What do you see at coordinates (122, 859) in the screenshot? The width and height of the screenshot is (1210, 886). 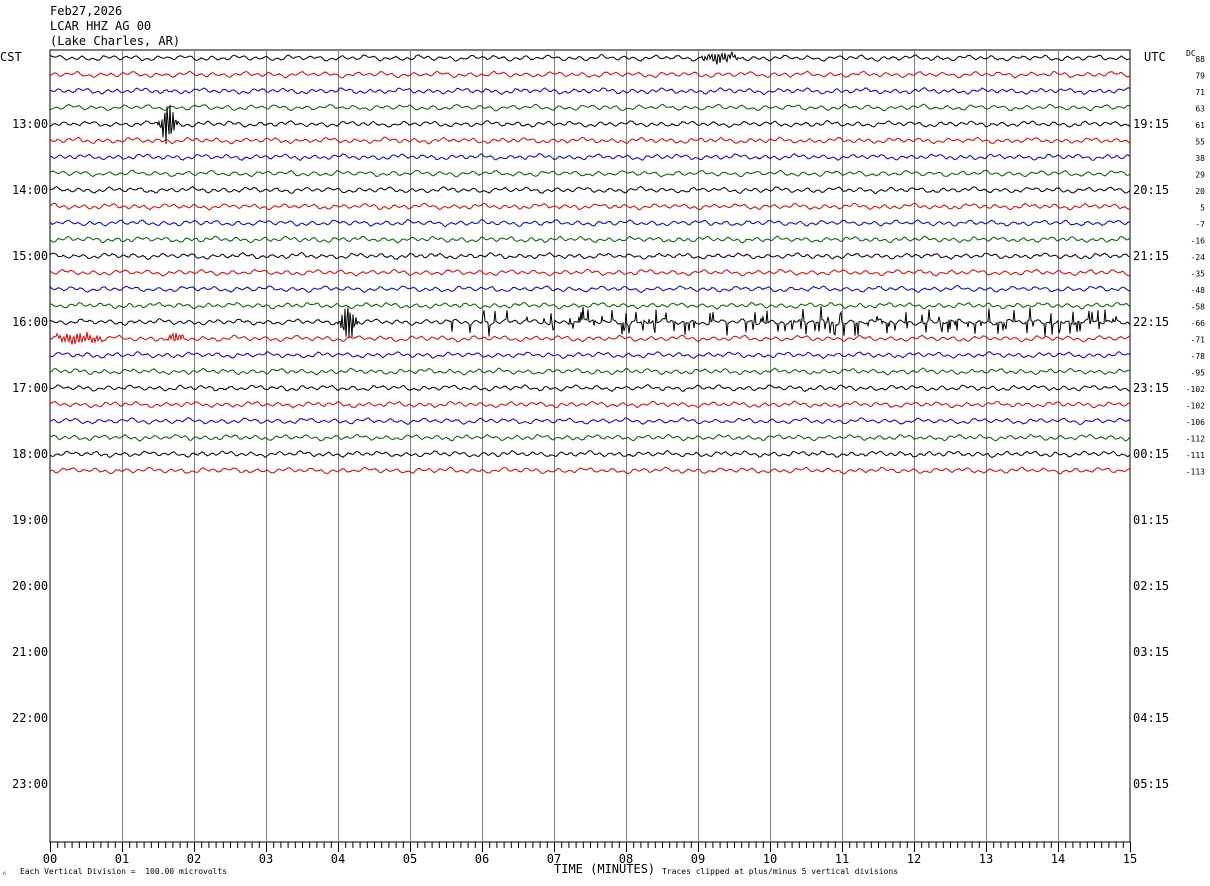 I see `x-tick-label: 01` at bounding box center [122, 859].